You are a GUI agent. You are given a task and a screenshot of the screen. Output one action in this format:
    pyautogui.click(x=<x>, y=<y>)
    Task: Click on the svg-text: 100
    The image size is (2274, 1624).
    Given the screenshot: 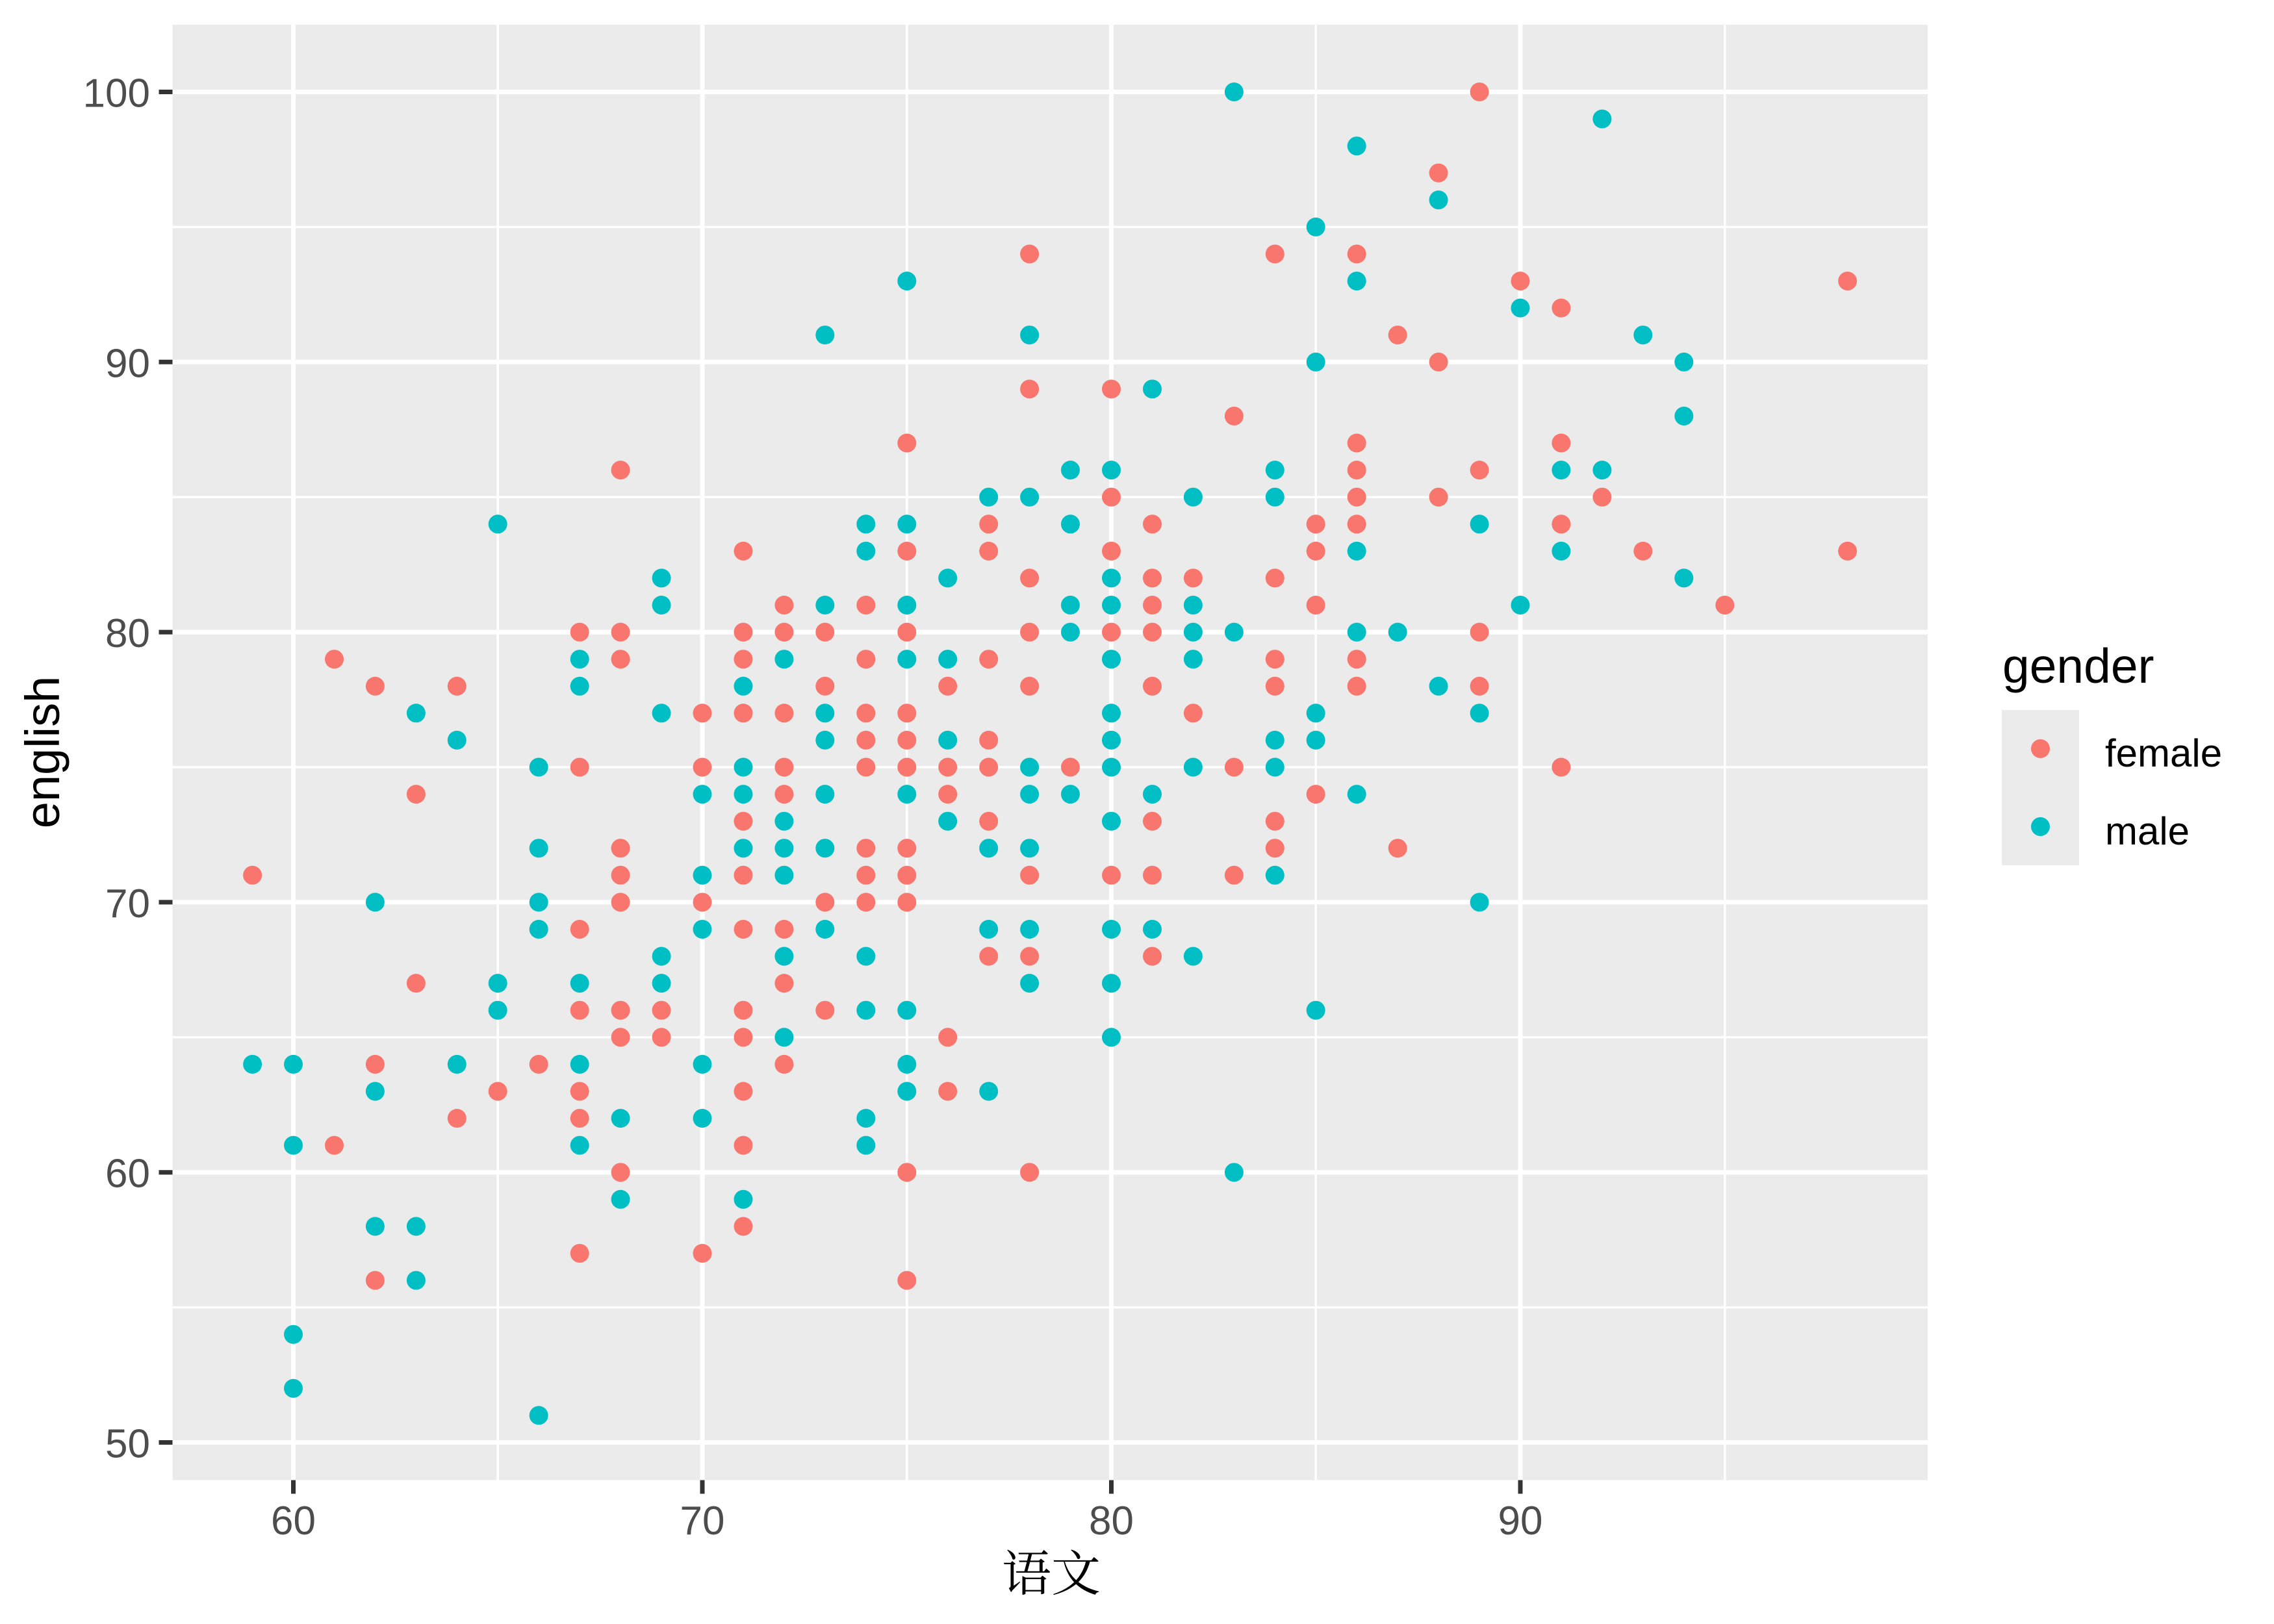 What is the action you would take?
    pyautogui.click(x=116, y=93)
    